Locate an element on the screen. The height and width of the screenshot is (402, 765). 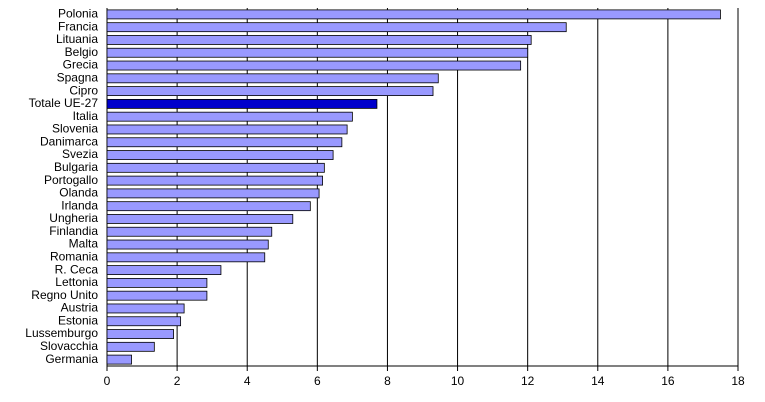
y-tick-label: Romania is located at coordinates (74, 256).